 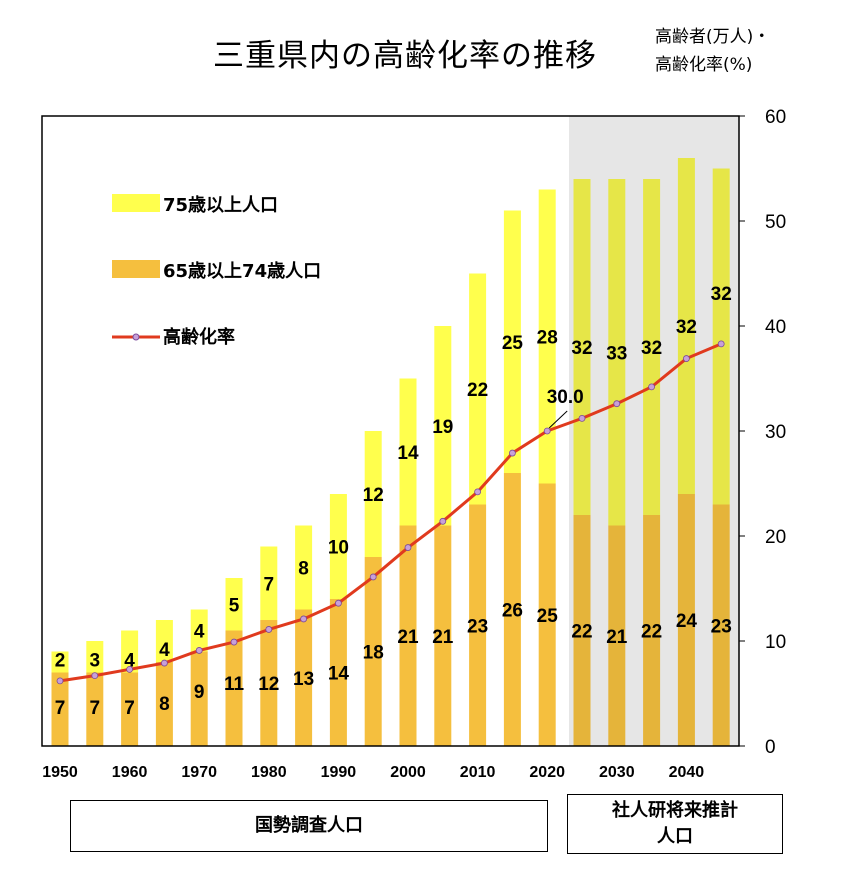 I want to click on y-tick-label: 60, so click(x=775, y=117).